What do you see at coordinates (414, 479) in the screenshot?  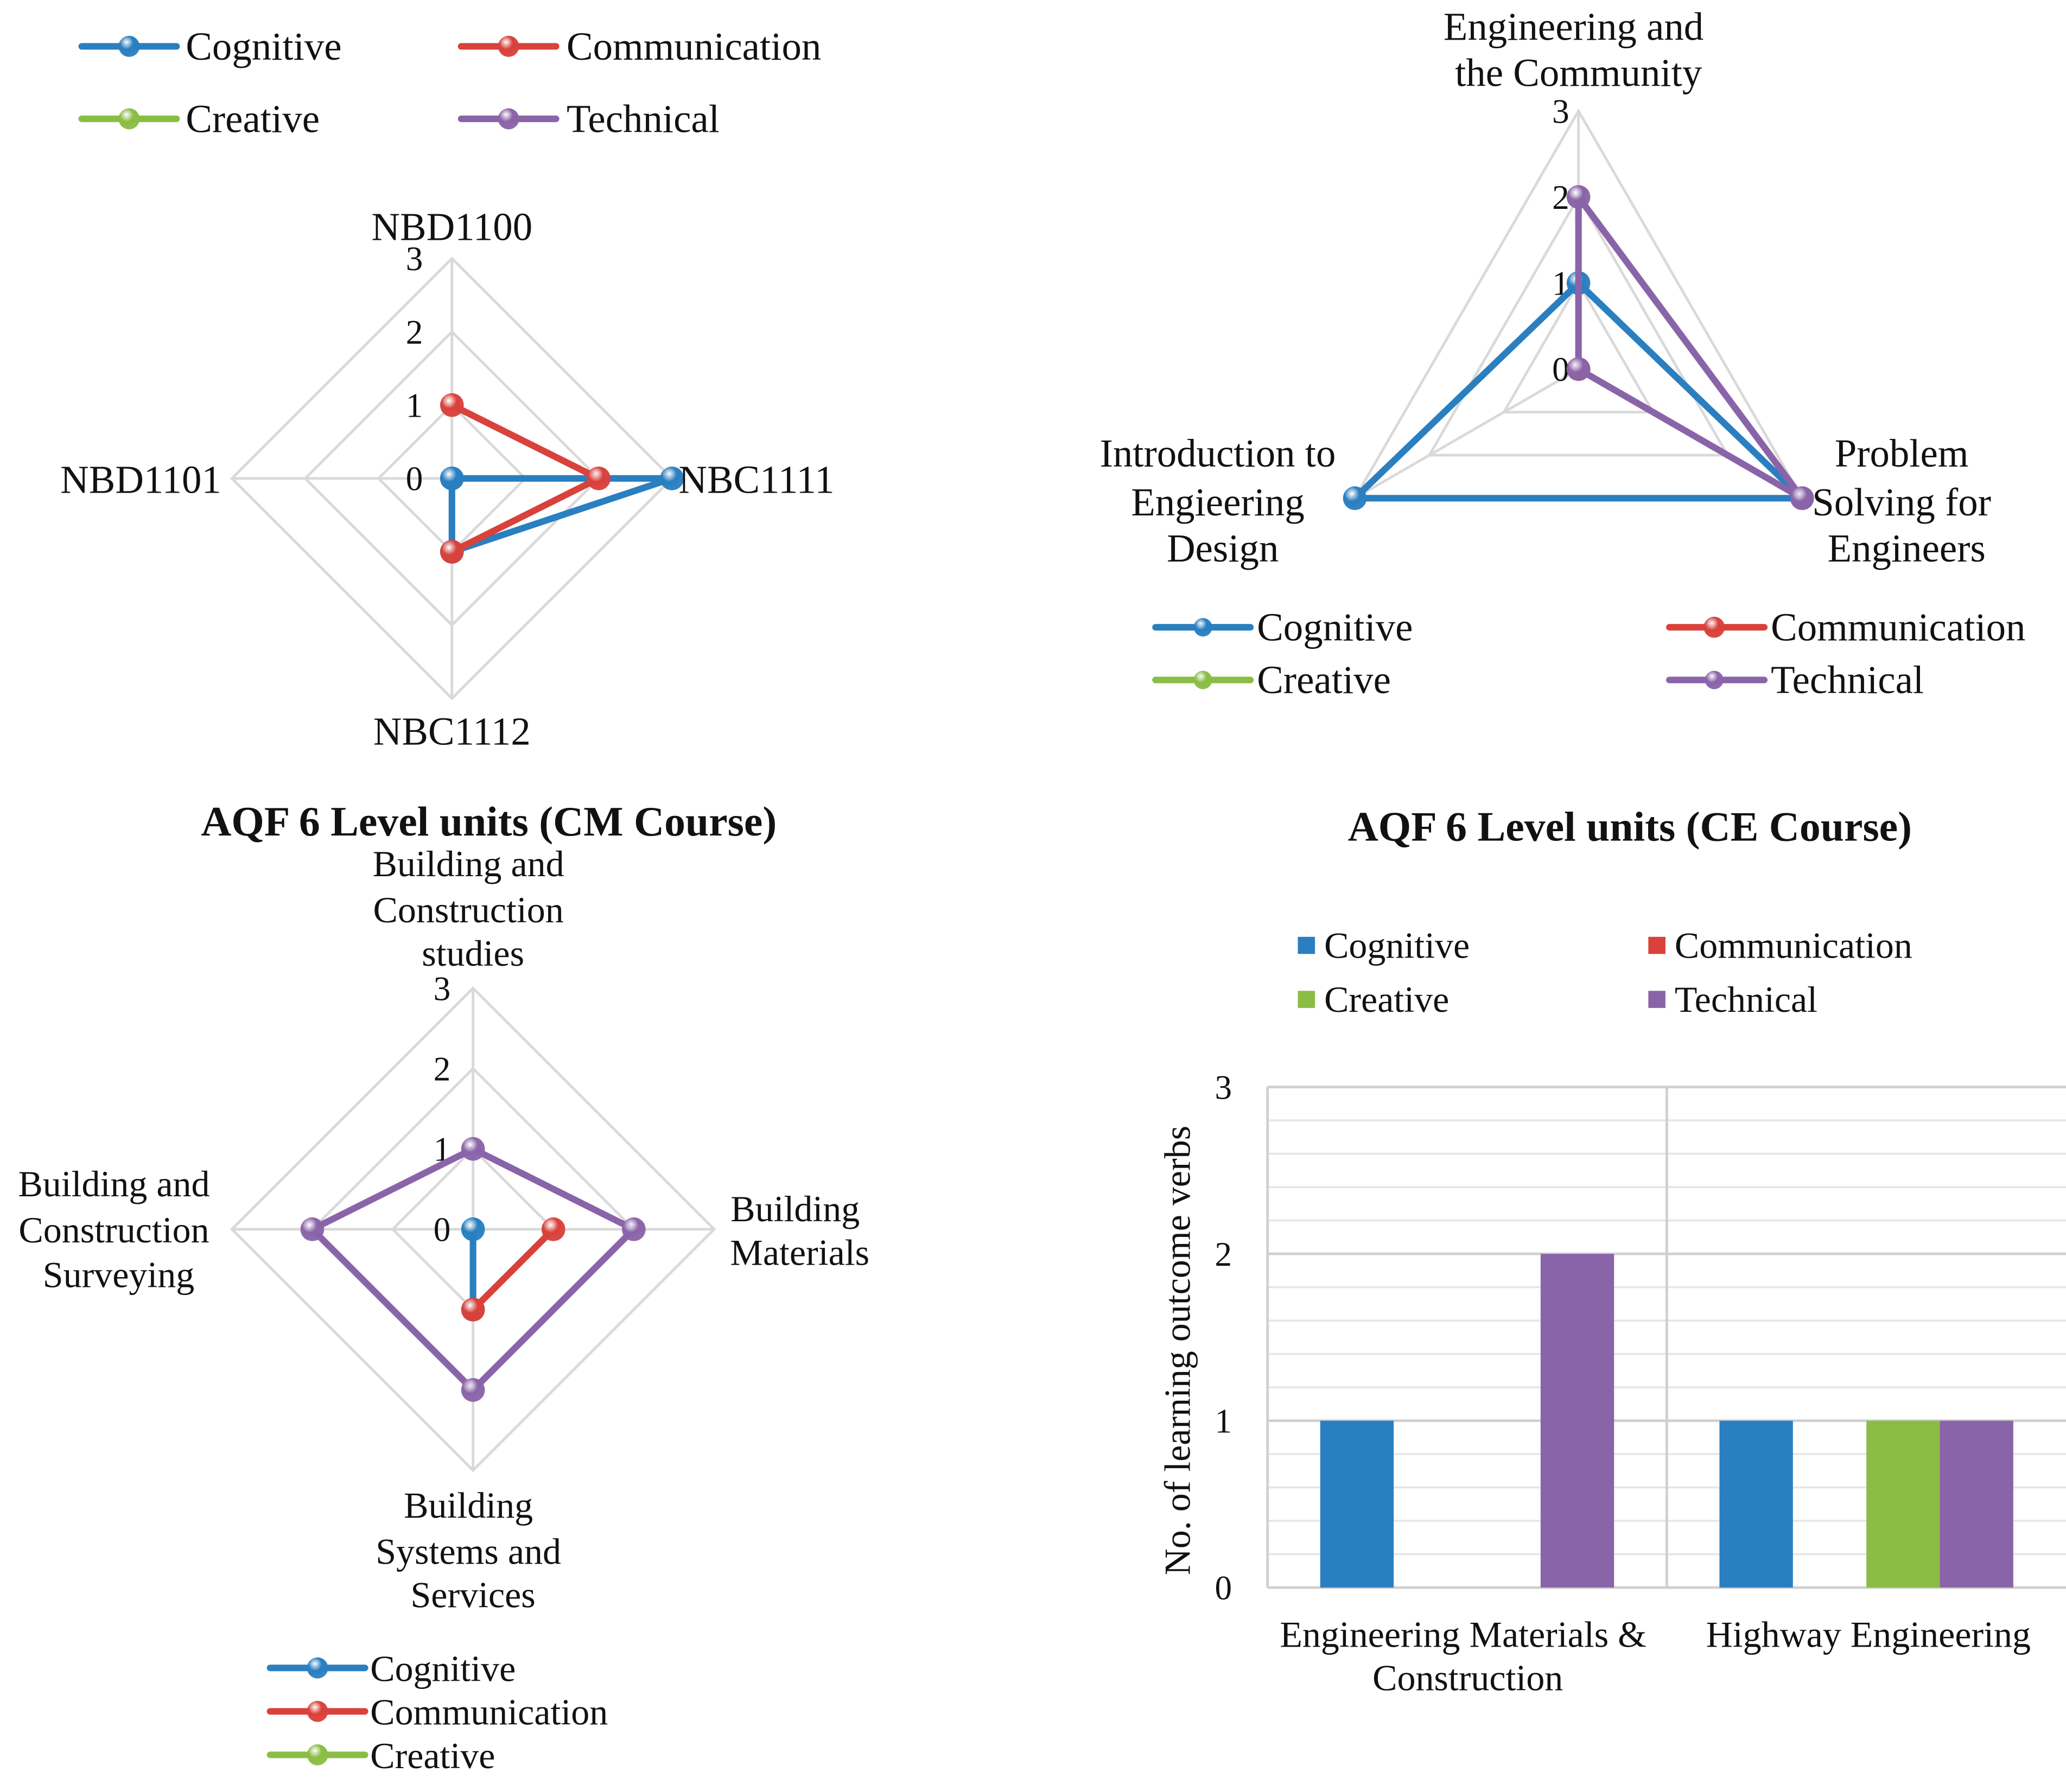 I see `chart1-tick-0: 0` at bounding box center [414, 479].